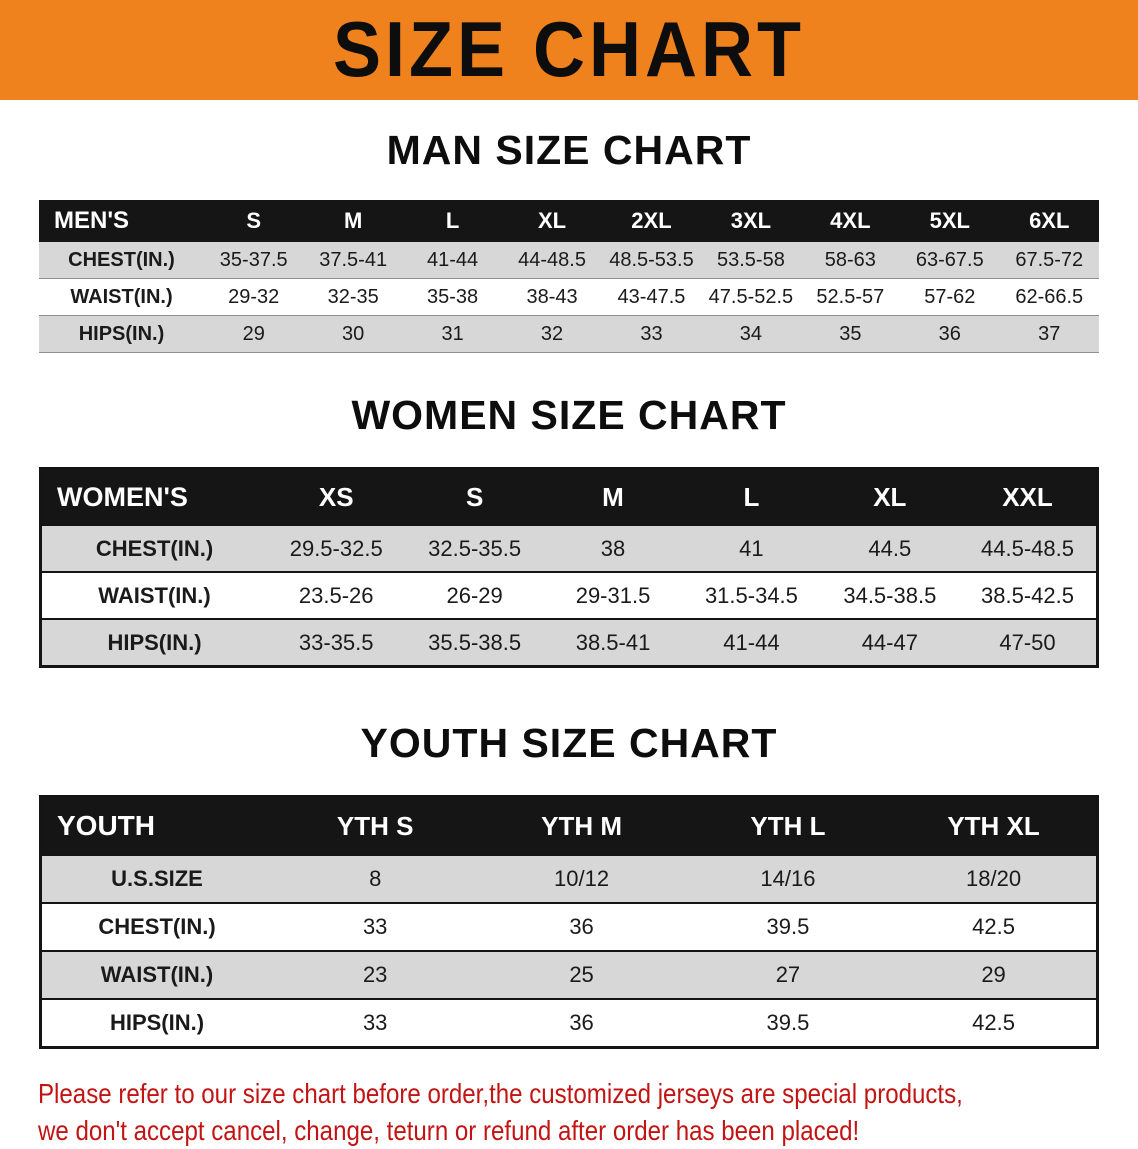  What do you see at coordinates (949, 259) in the screenshot?
I see `size-cell: 63-67.5` at bounding box center [949, 259].